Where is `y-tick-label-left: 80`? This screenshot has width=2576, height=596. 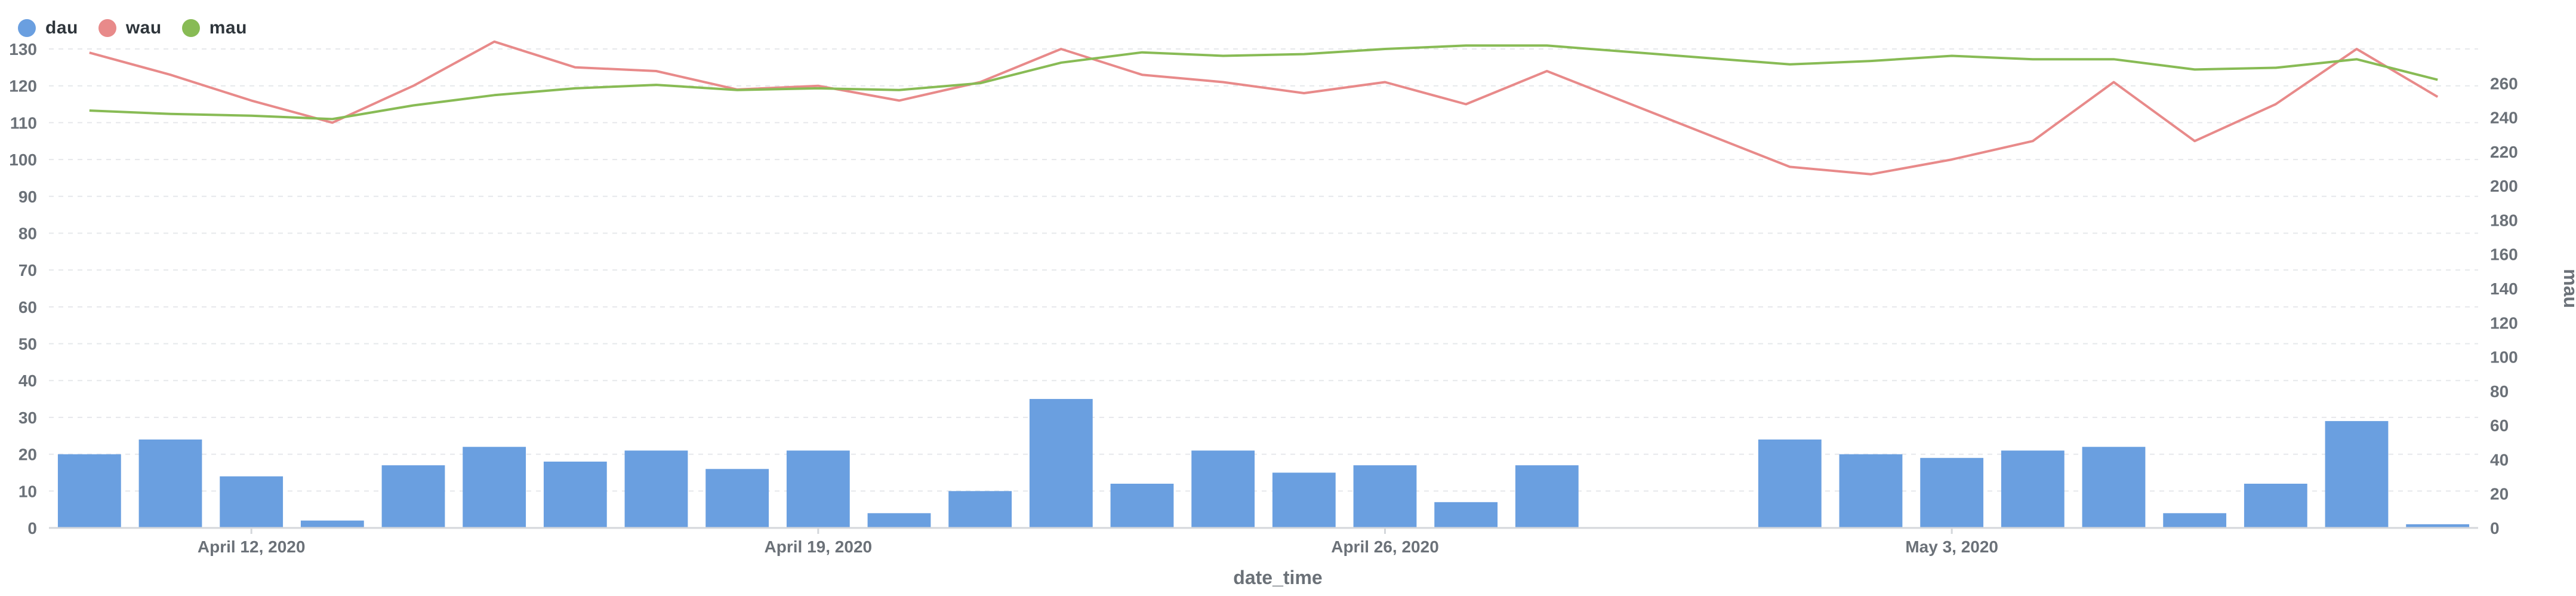
y-tick-label-left: 80 is located at coordinates (28, 233).